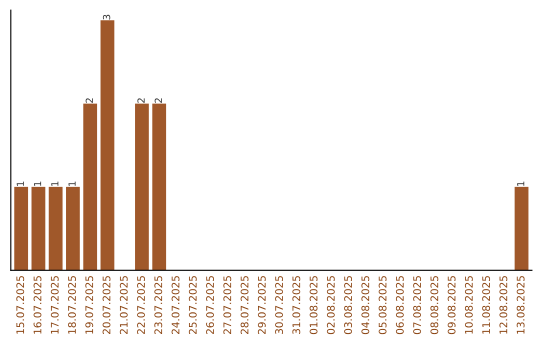  I want to click on x-tick-label: 23.07.2025, so click(158, 305).